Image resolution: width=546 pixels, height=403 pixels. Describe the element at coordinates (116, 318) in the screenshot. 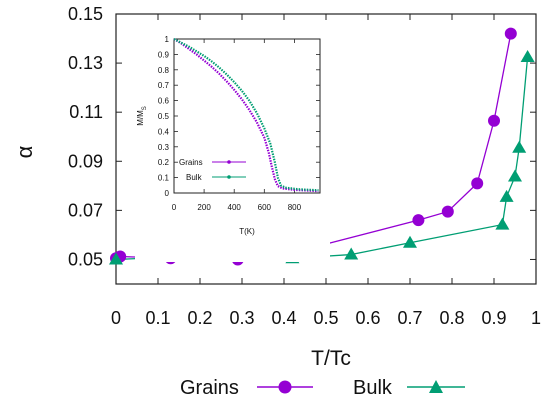

I see `main-x-tick-label: 0` at that location.